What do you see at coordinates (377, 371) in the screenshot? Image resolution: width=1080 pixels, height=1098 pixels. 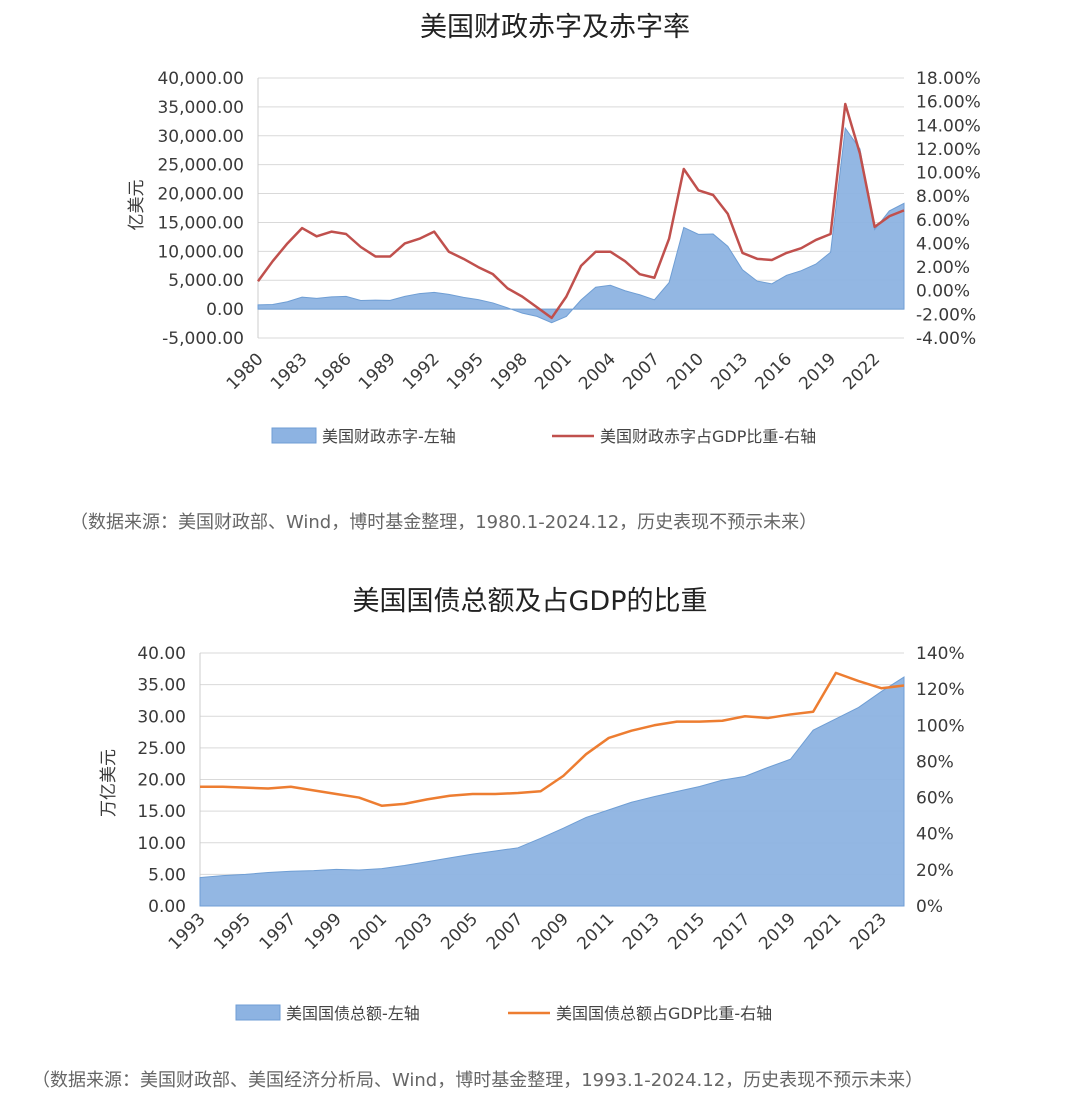 I see `x-tick-label: 1989` at bounding box center [377, 371].